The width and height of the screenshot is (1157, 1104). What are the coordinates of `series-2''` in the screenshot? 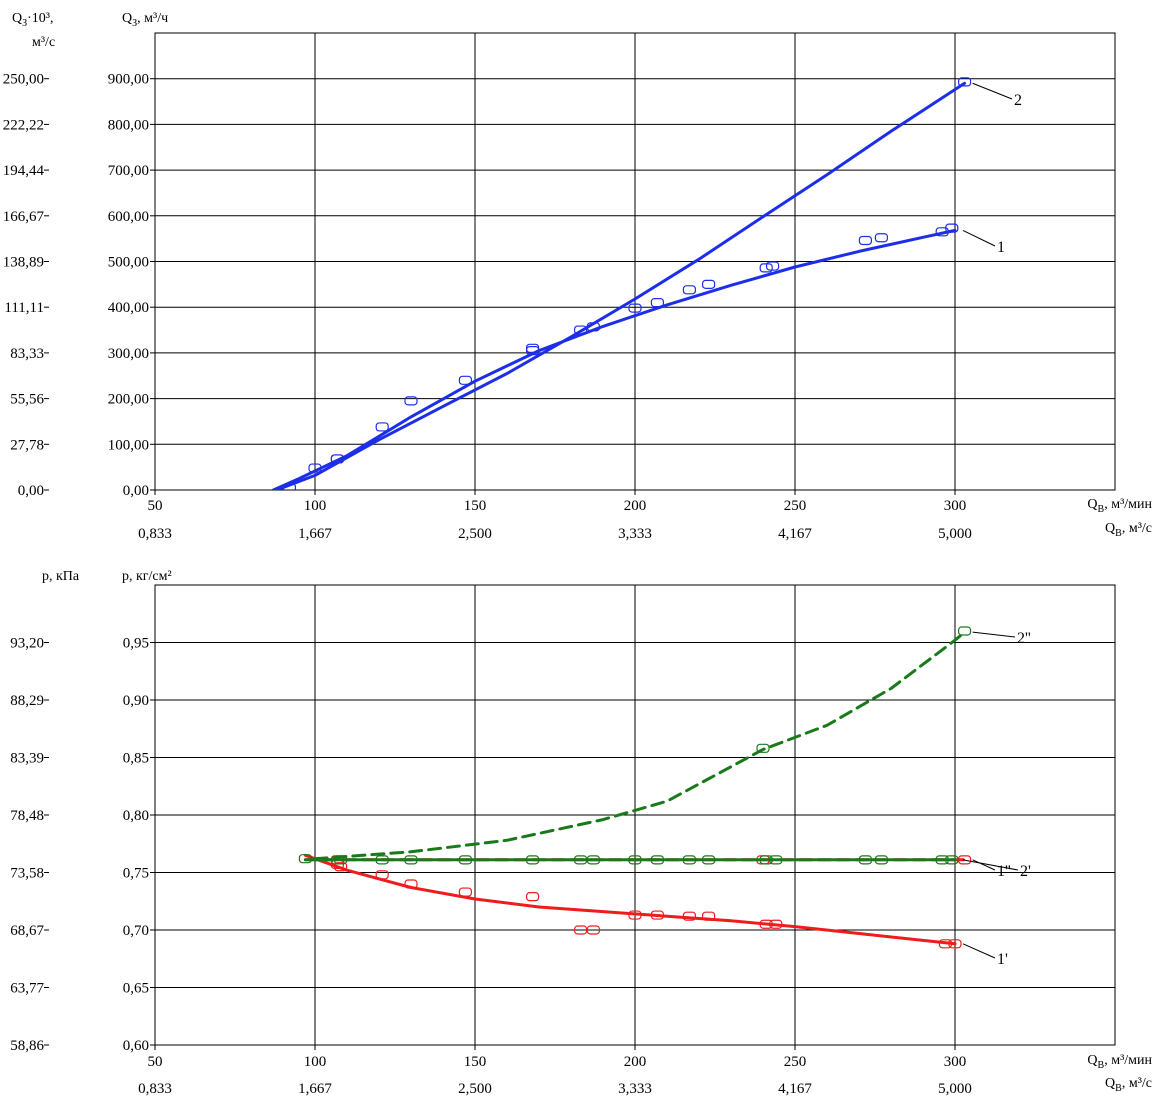 It's located at (642, 743).